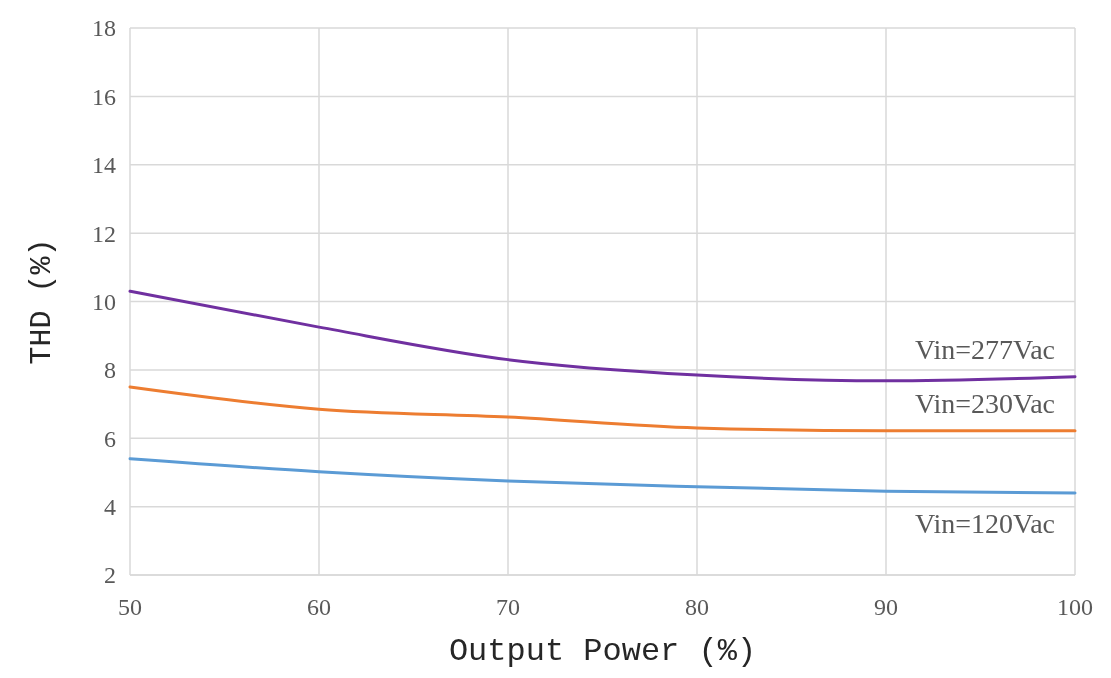 The height and width of the screenshot is (678, 1111). What do you see at coordinates (110, 438) in the screenshot?
I see `y-tick-label: 6` at bounding box center [110, 438].